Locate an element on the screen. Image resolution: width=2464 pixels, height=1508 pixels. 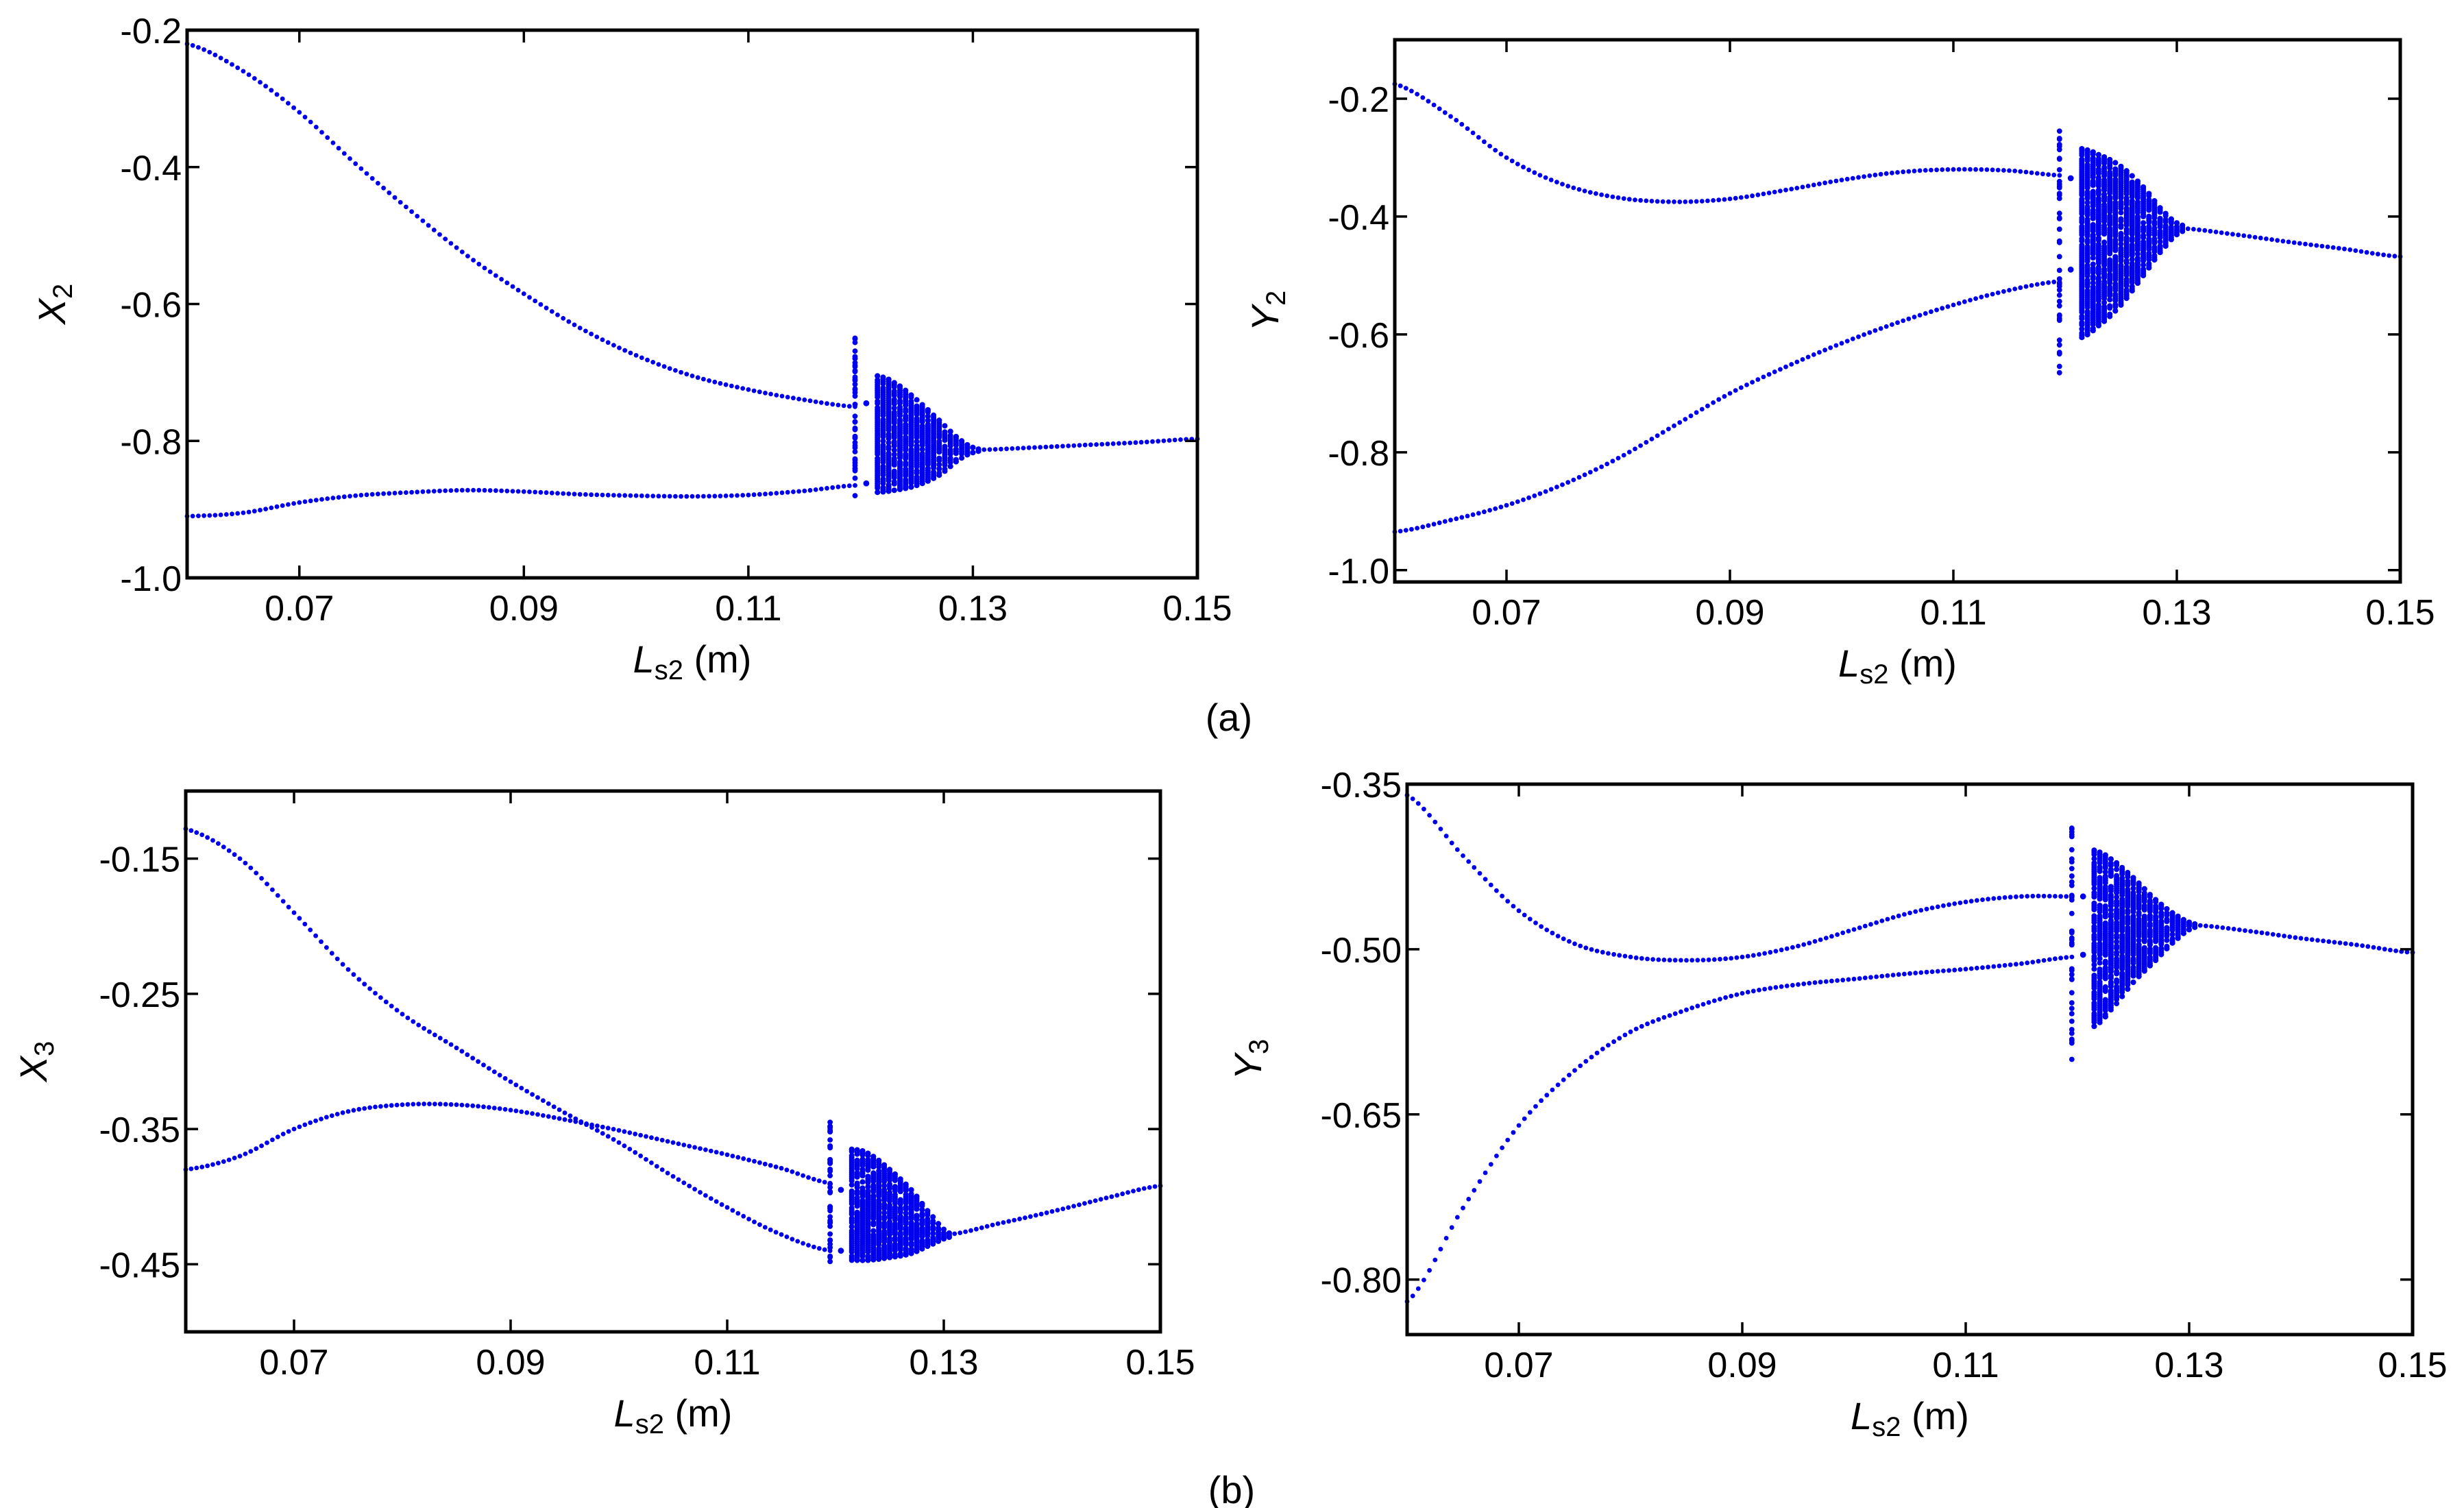
x-tick-label: 0.11 is located at coordinates (748, 609).